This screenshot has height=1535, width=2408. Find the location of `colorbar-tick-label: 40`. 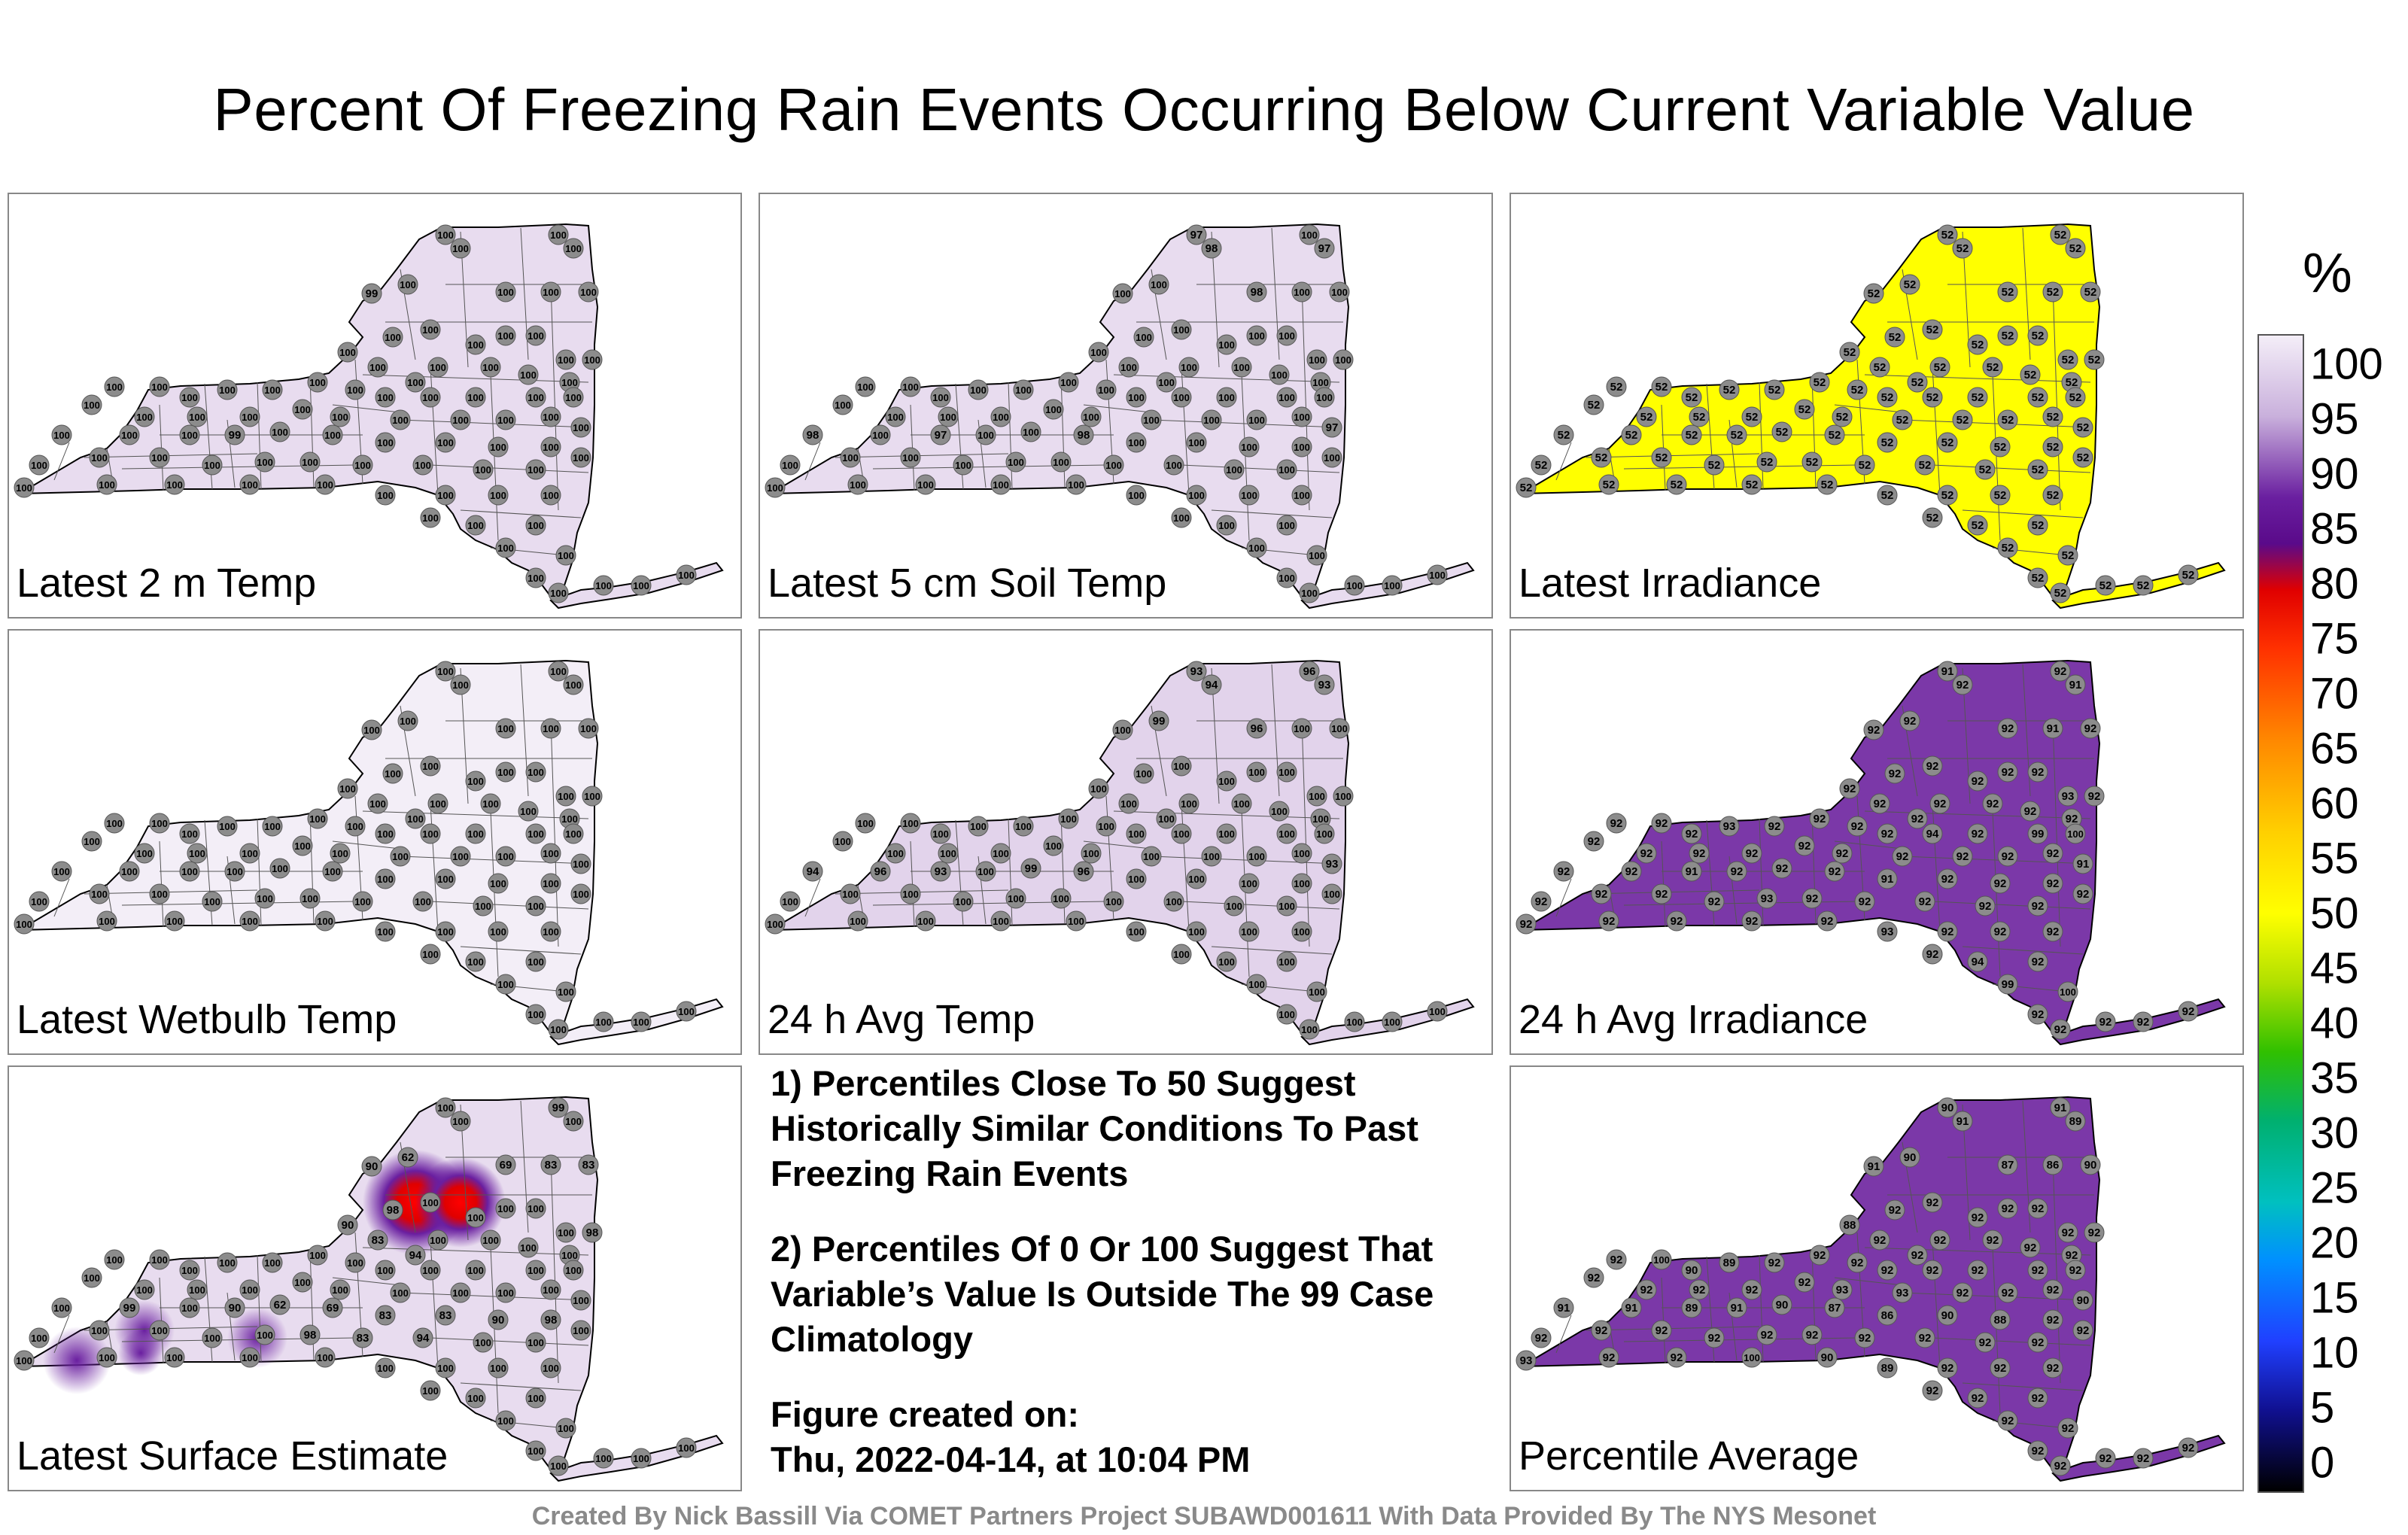

colorbar-tick-label: 40 is located at coordinates (2334, 1023).